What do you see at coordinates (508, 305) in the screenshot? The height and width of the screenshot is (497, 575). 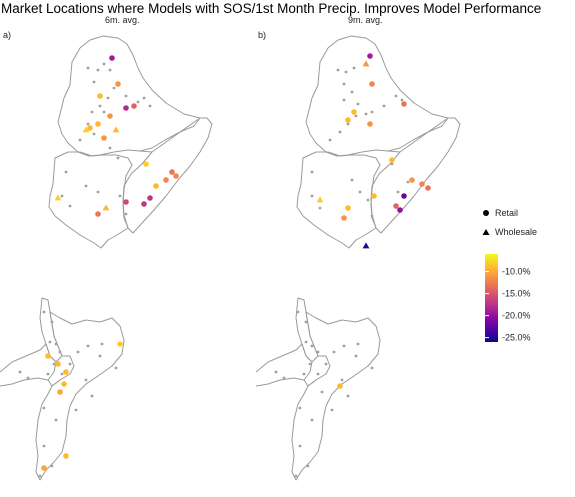 I see `colorbar-ticks: -10.0% -15.0% -20.0% -25.0%` at bounding box center [508, 305].